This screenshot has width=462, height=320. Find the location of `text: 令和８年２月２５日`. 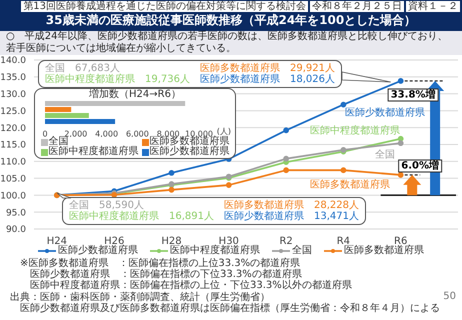

text: 令和８年２月２５日 is located at coordinates (357, 6).